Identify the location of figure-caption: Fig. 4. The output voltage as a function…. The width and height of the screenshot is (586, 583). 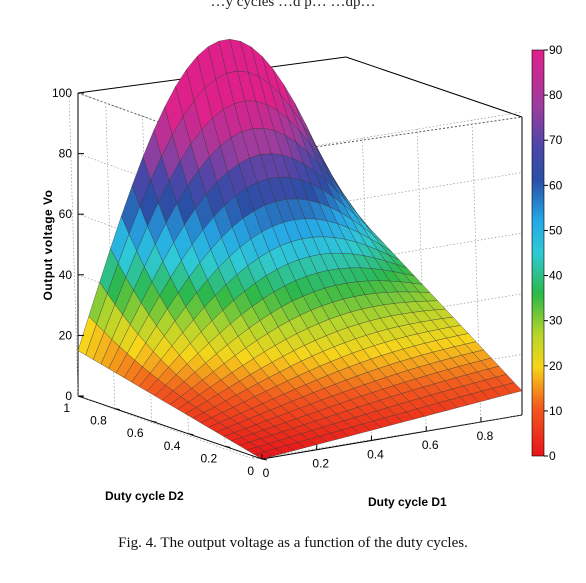
(293, 543).